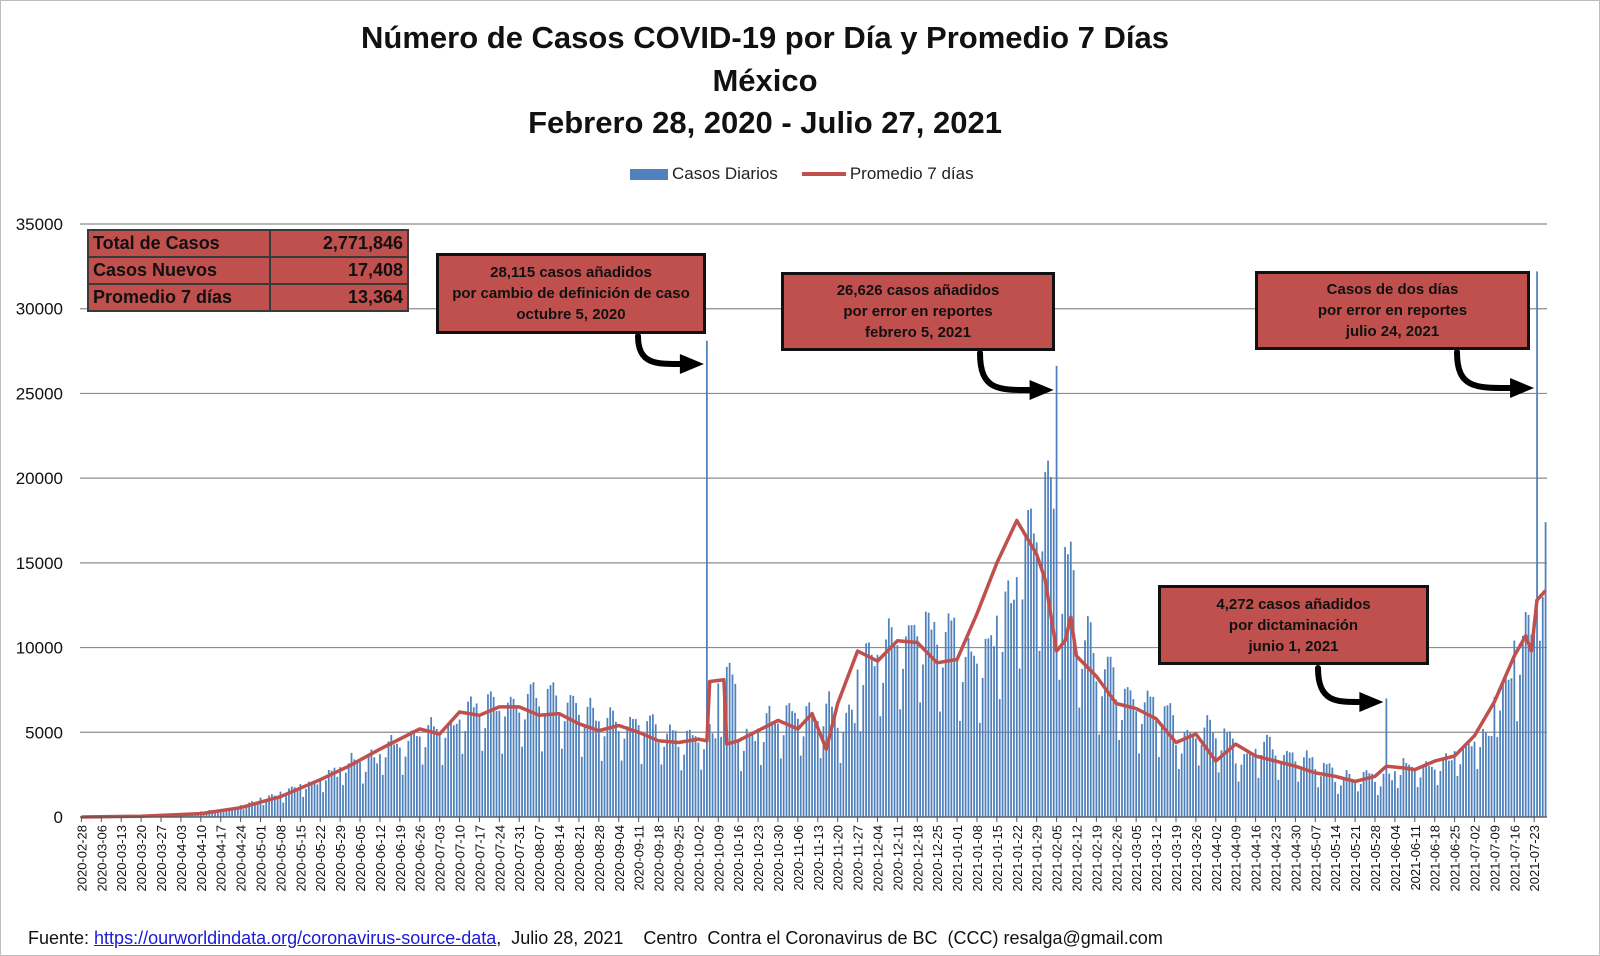  What do you see at coordinates (725, 173) in the screenshot?
I see `legend-bars-label: Casos Diarios` at bounding box center [725, 173].